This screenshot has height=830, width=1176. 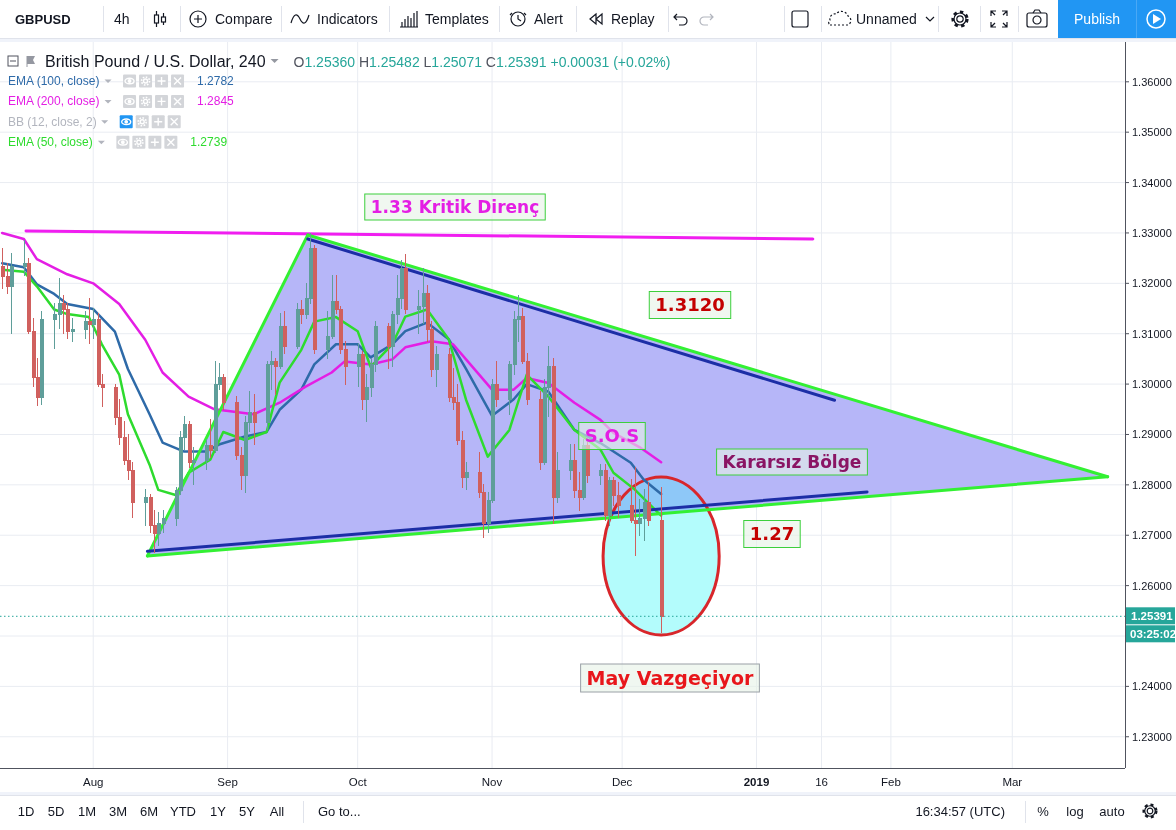 I want to click on x-tick-label: Aug, so click(x=93, y=782).